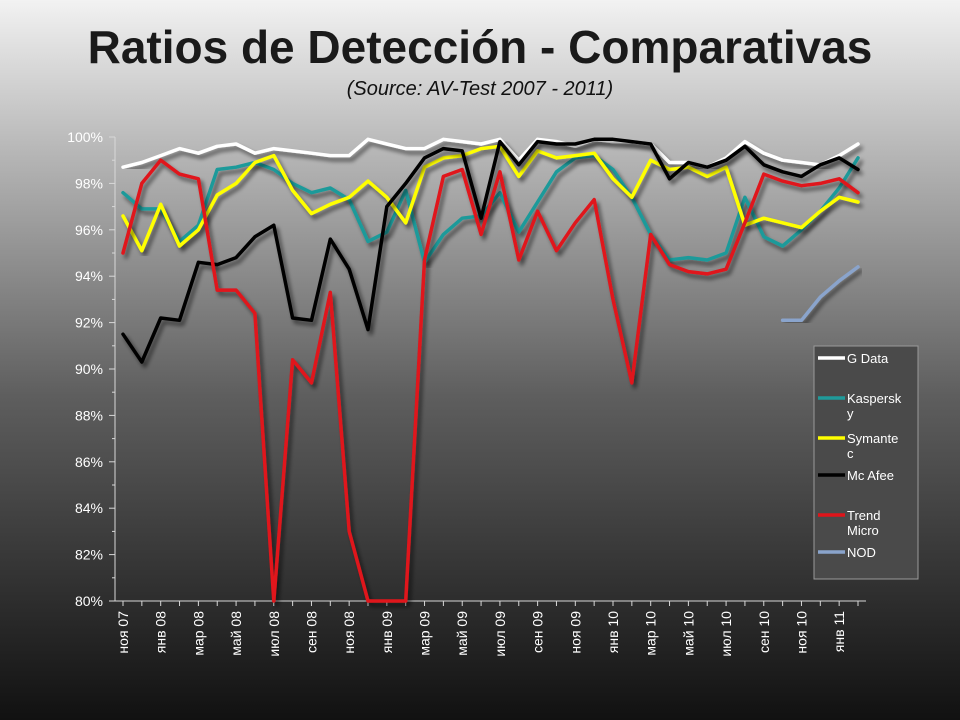  I want to click on y-tick-label: 90%, so click(89, 369).